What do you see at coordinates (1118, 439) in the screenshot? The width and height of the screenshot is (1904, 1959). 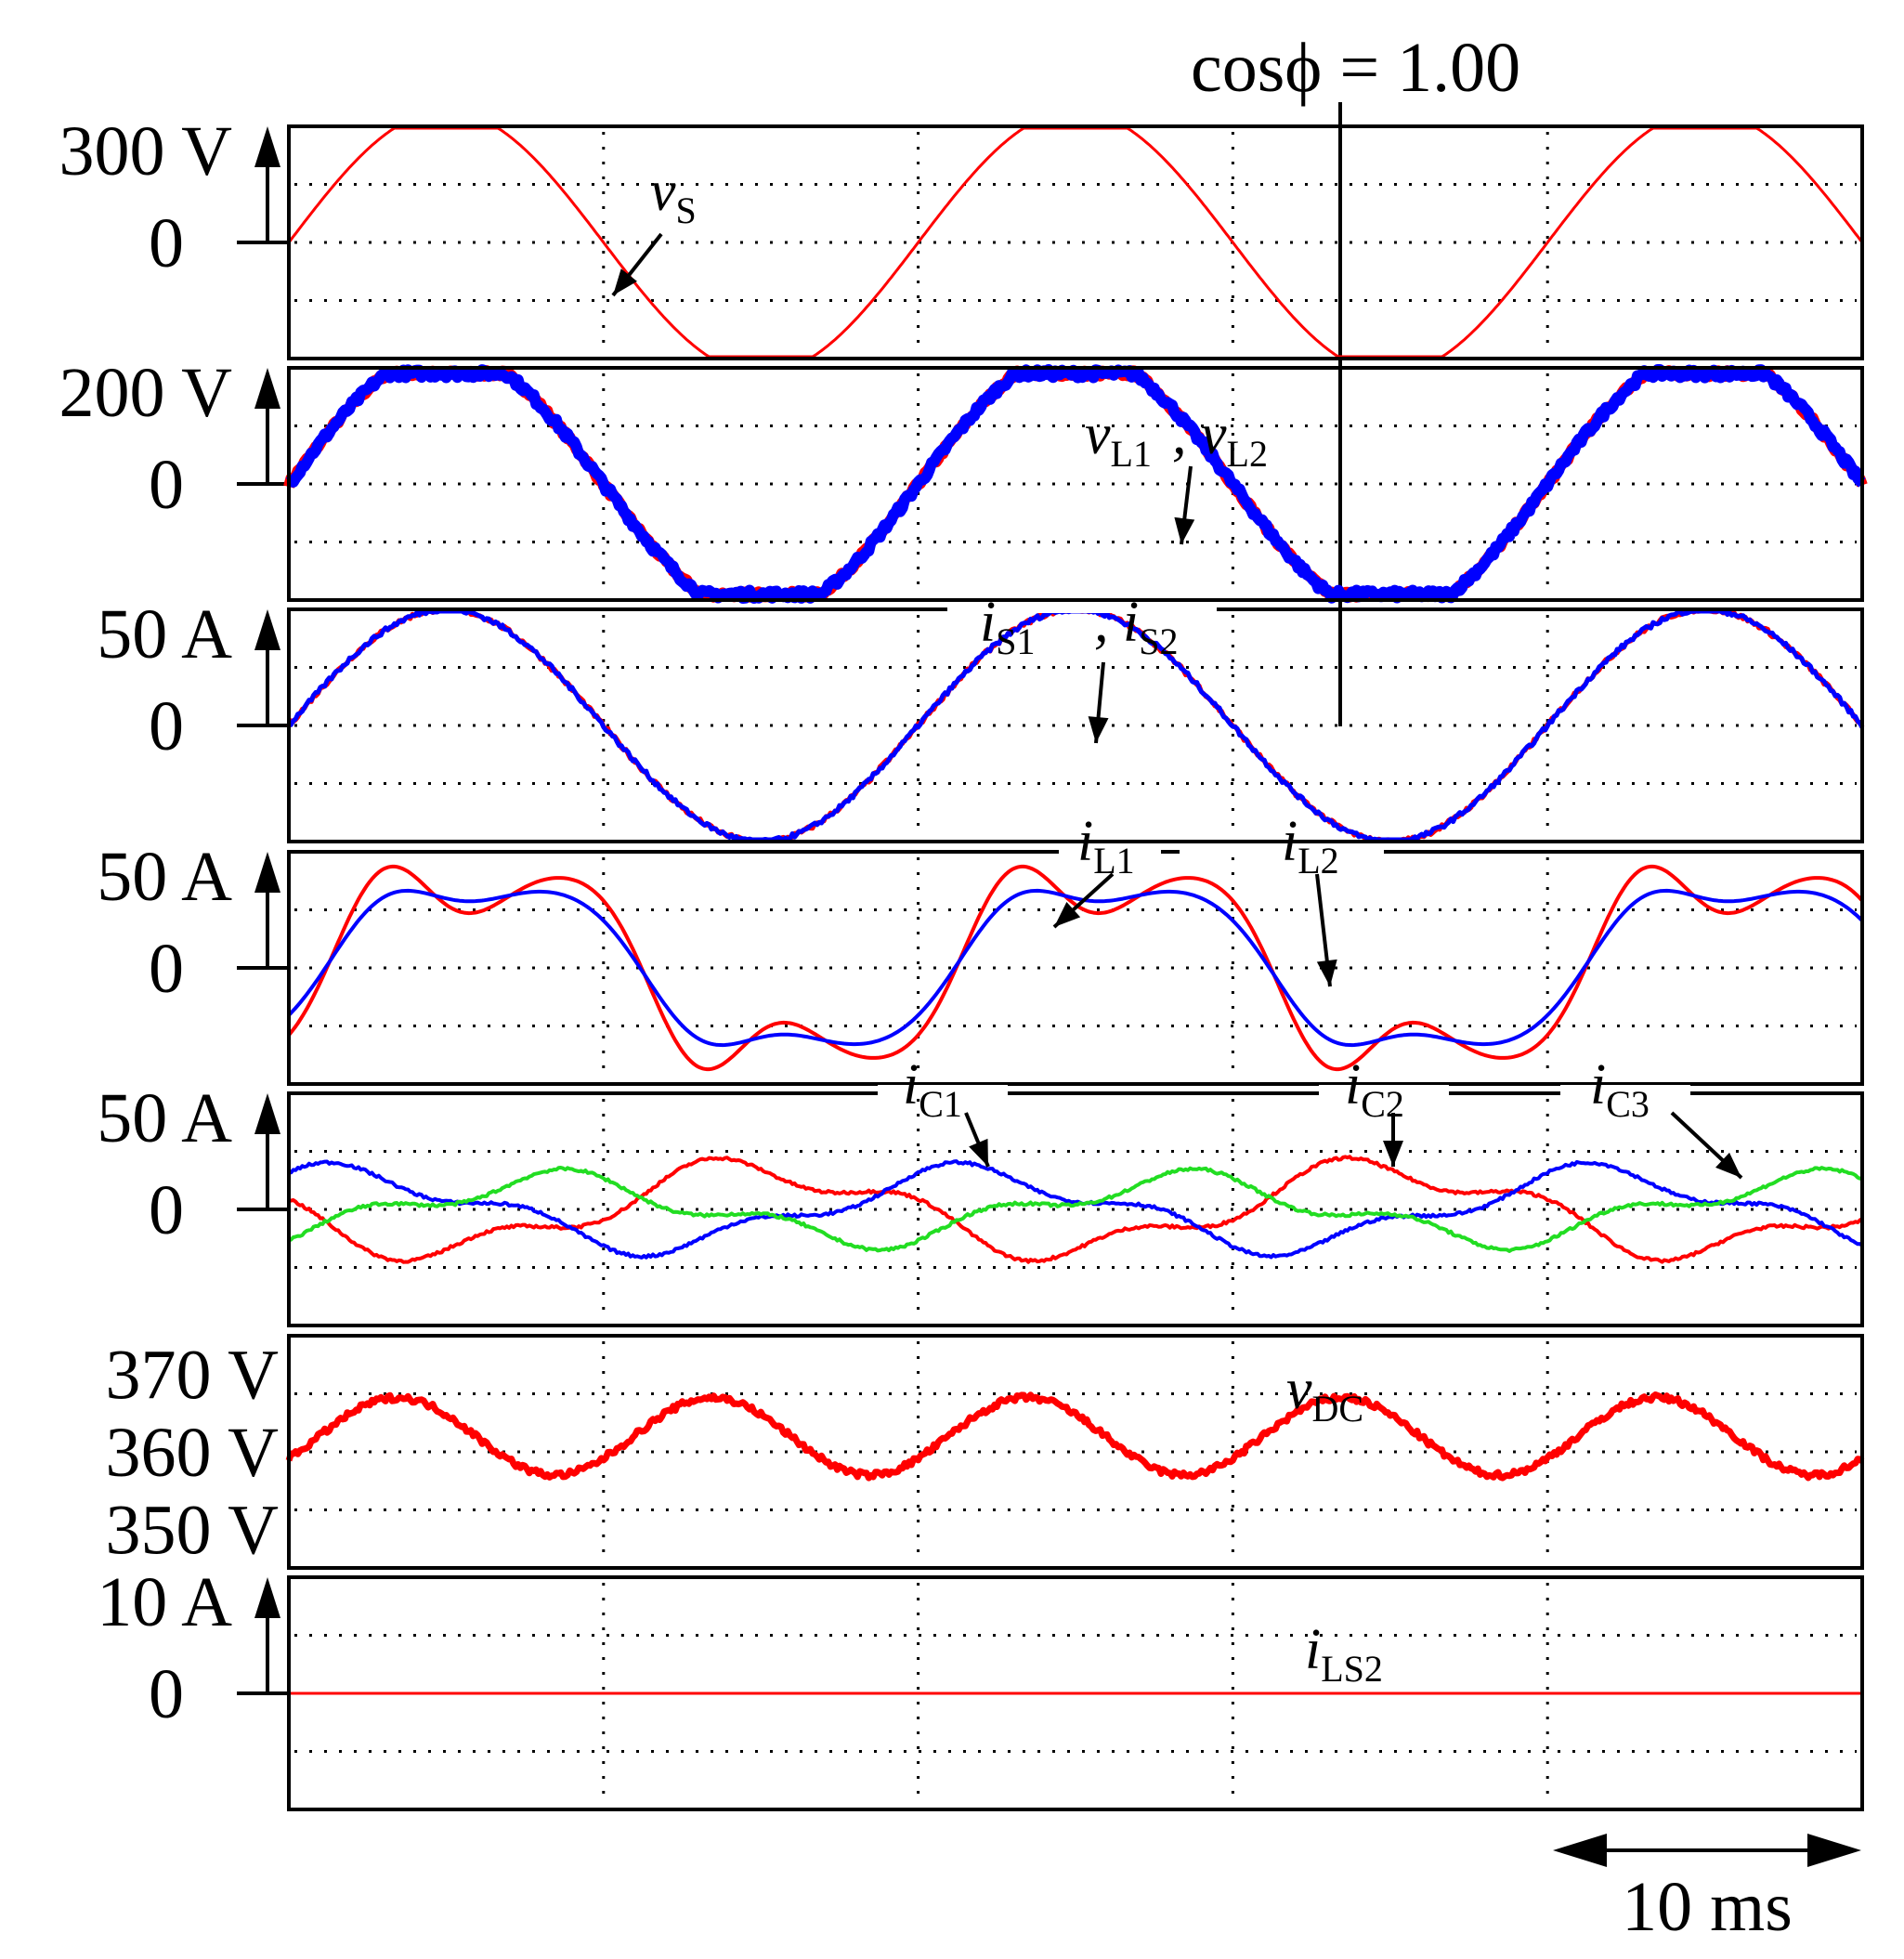 I see `signal-label: vL1` at bounding box center [1118, 439].